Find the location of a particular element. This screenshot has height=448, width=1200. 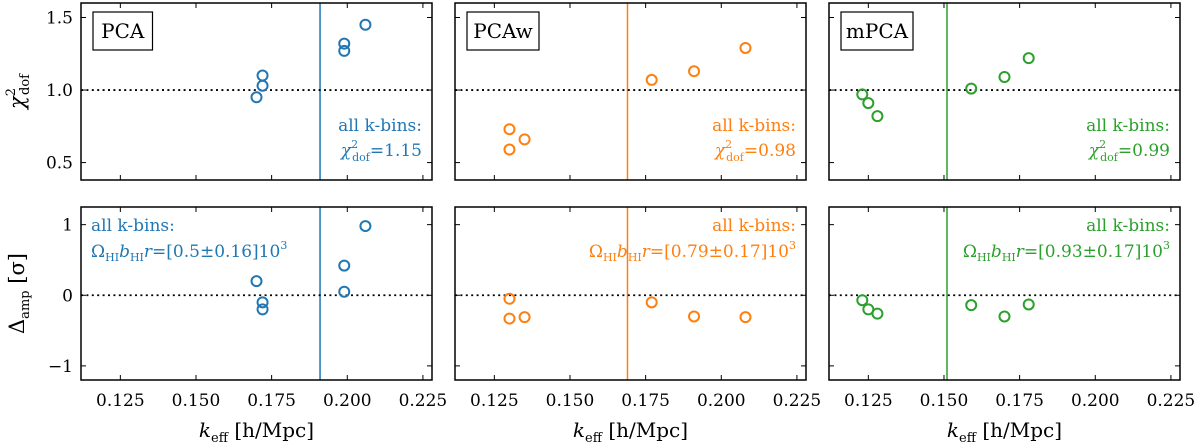

panel-name: PCAw is located at coordinates (502, 31).